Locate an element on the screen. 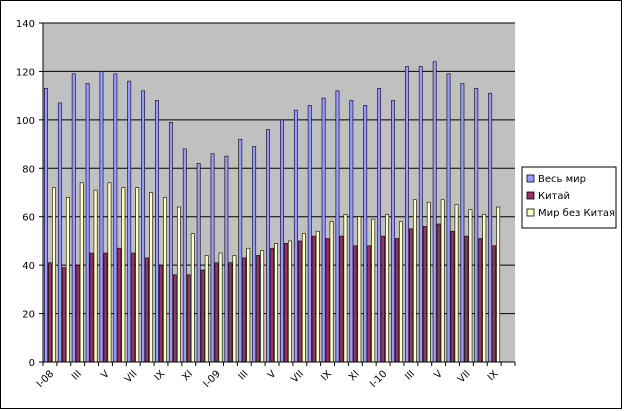  y-axis-ticks: 0 20 40 60 80 100 120 140 is located at coordinates (29, 194).